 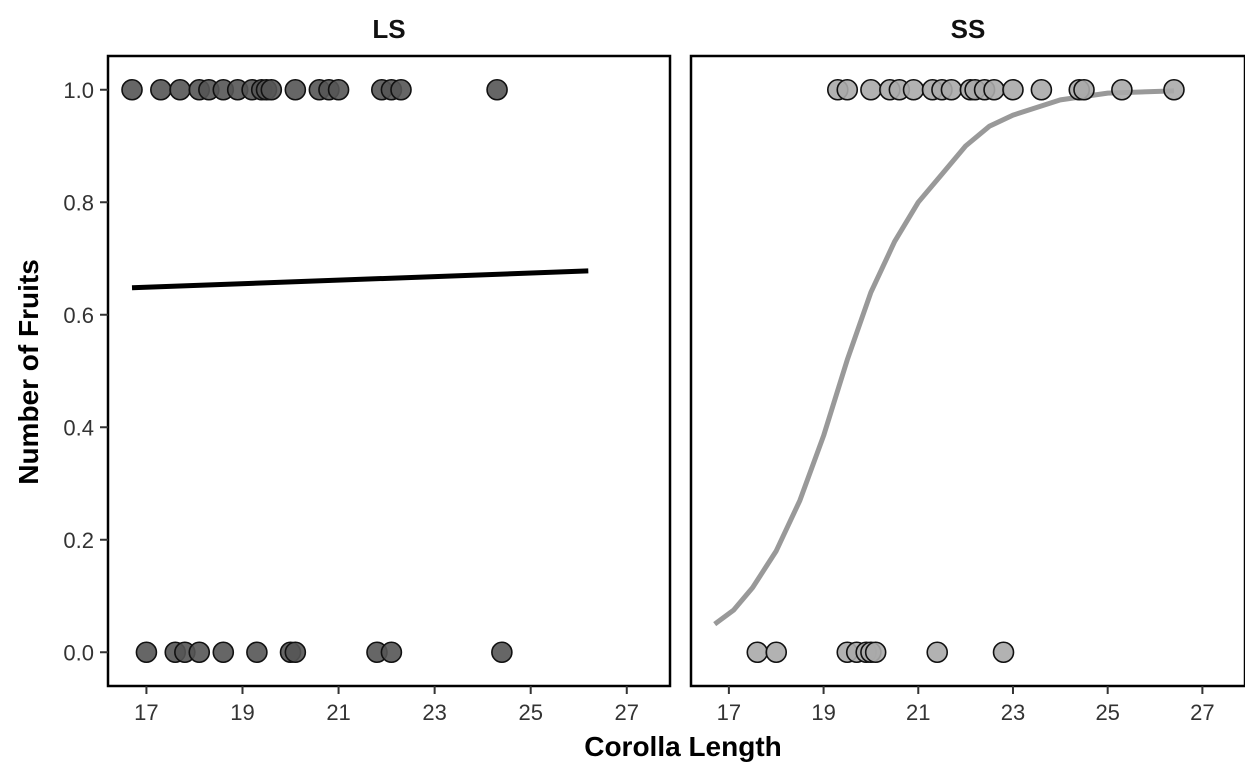 What do you see at coordinates (28, 372) in the screenshot?
I see `y-axis-title: Number of Fruits` at bounding box center [28, 372].